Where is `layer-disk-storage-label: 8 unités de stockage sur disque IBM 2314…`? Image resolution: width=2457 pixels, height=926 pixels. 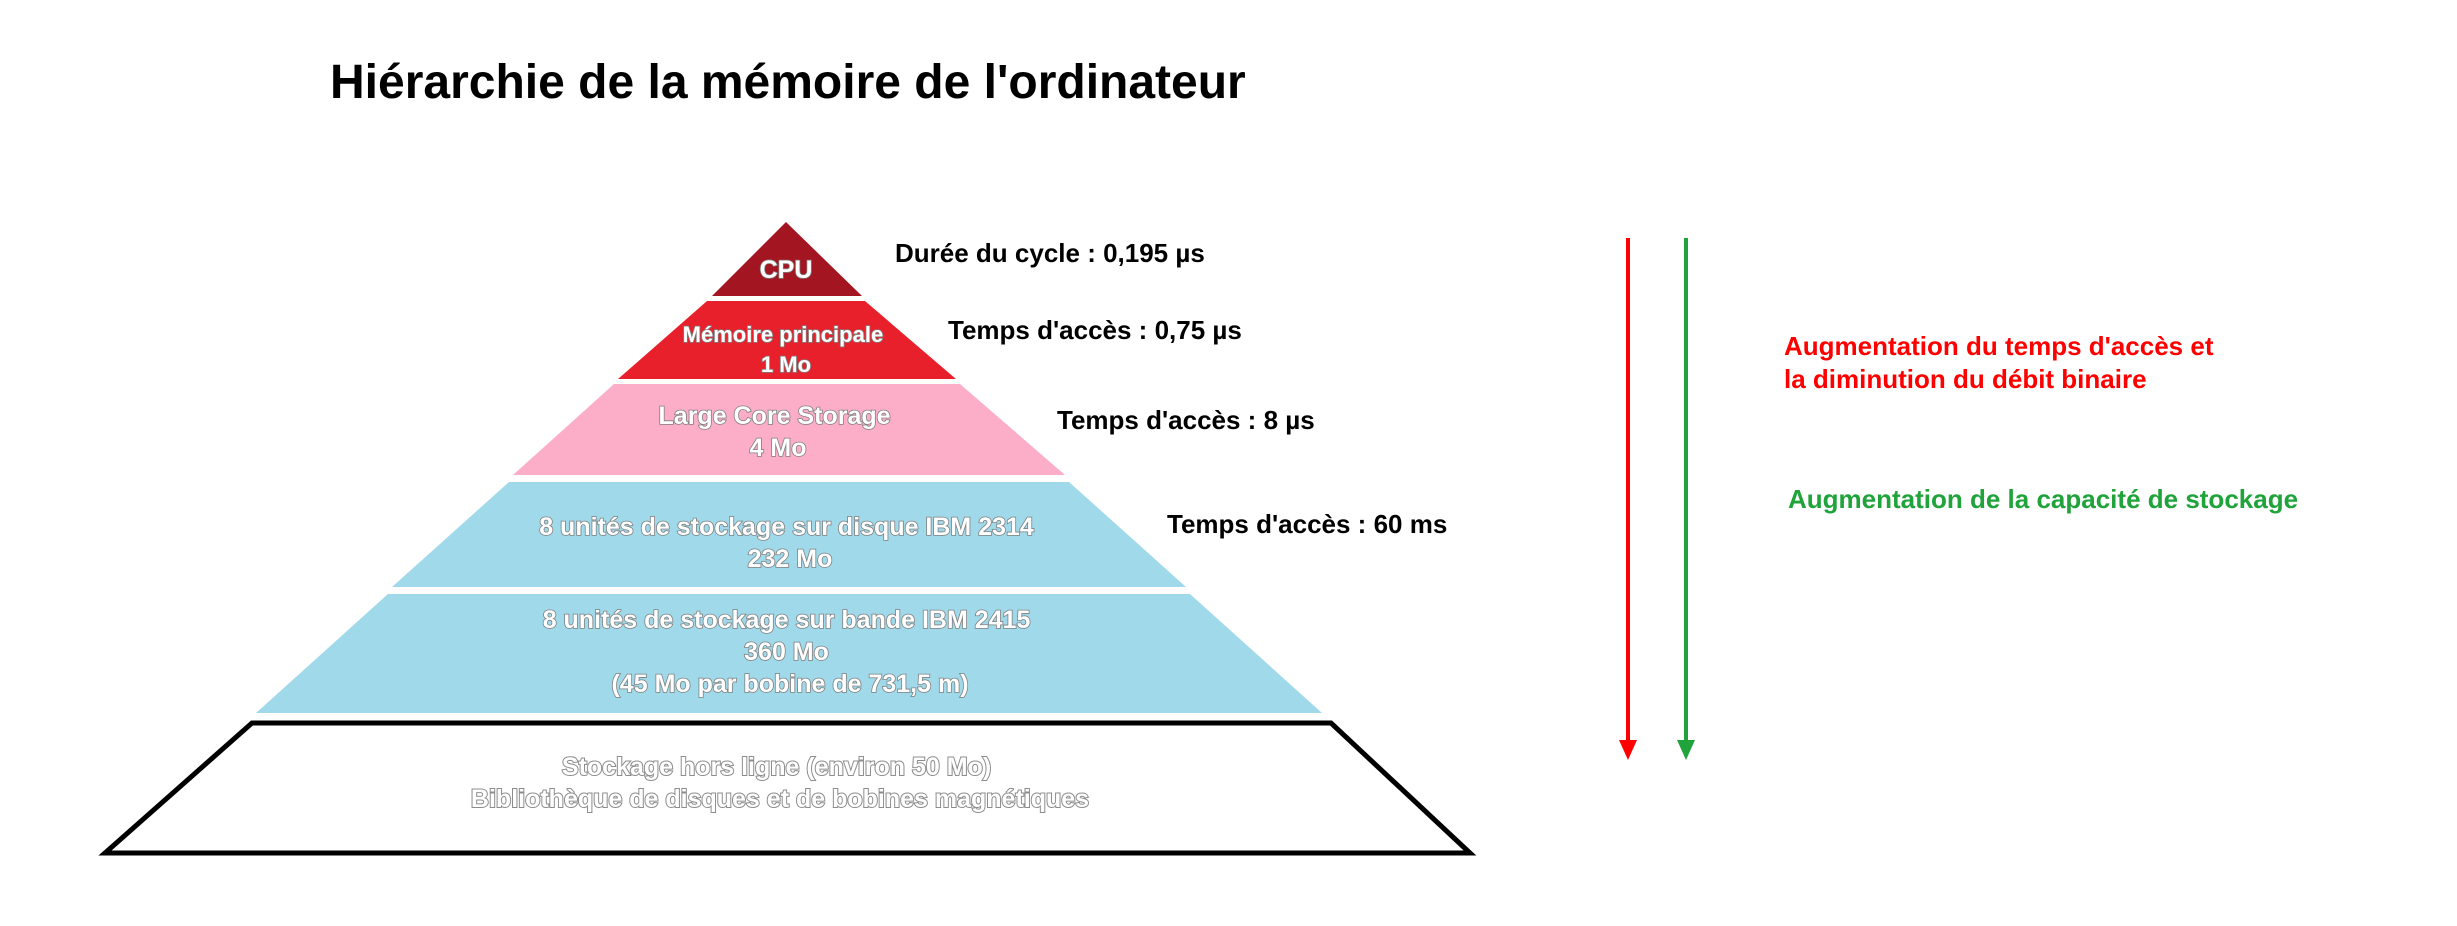
layer-disk-storage-label: 8 unités de stockage sur disque IBM 2314… is located at coordinates (790, 543).